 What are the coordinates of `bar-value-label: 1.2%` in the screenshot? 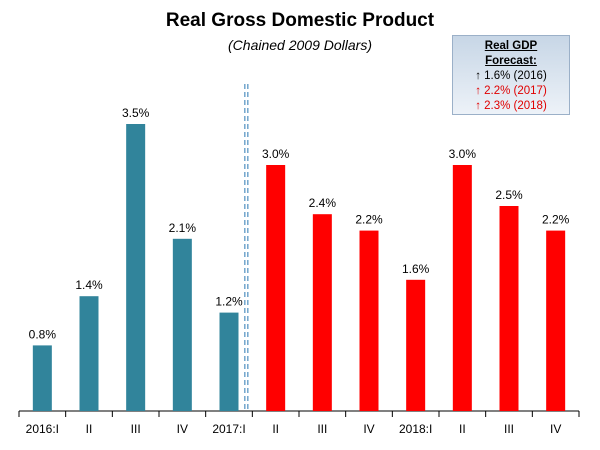 It's located at (229, 302).